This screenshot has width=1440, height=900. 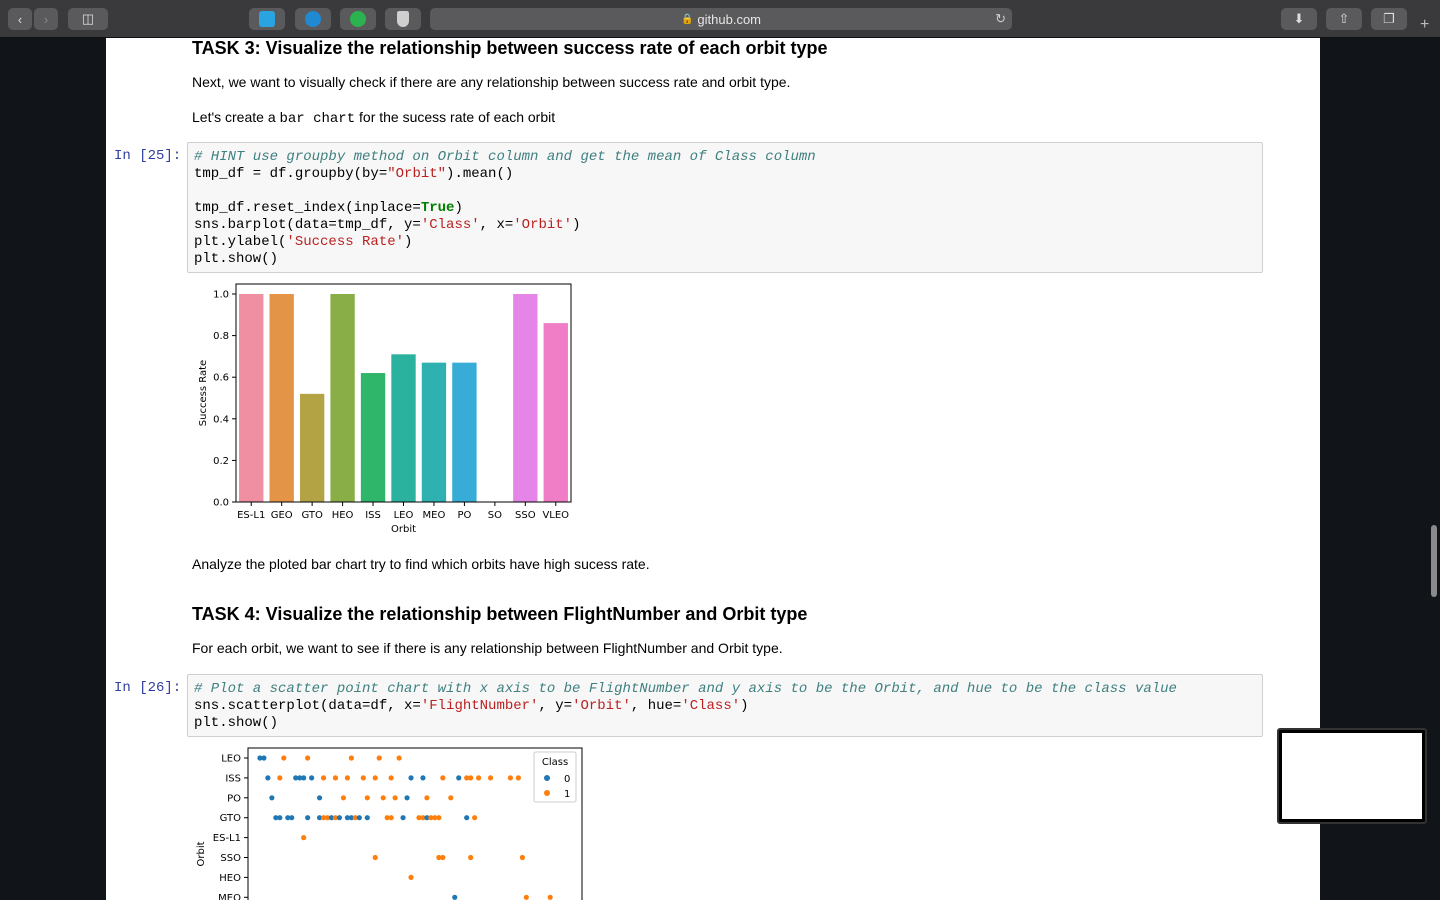 I want to click on bar-ES-L1, so click(x=251, y=398).